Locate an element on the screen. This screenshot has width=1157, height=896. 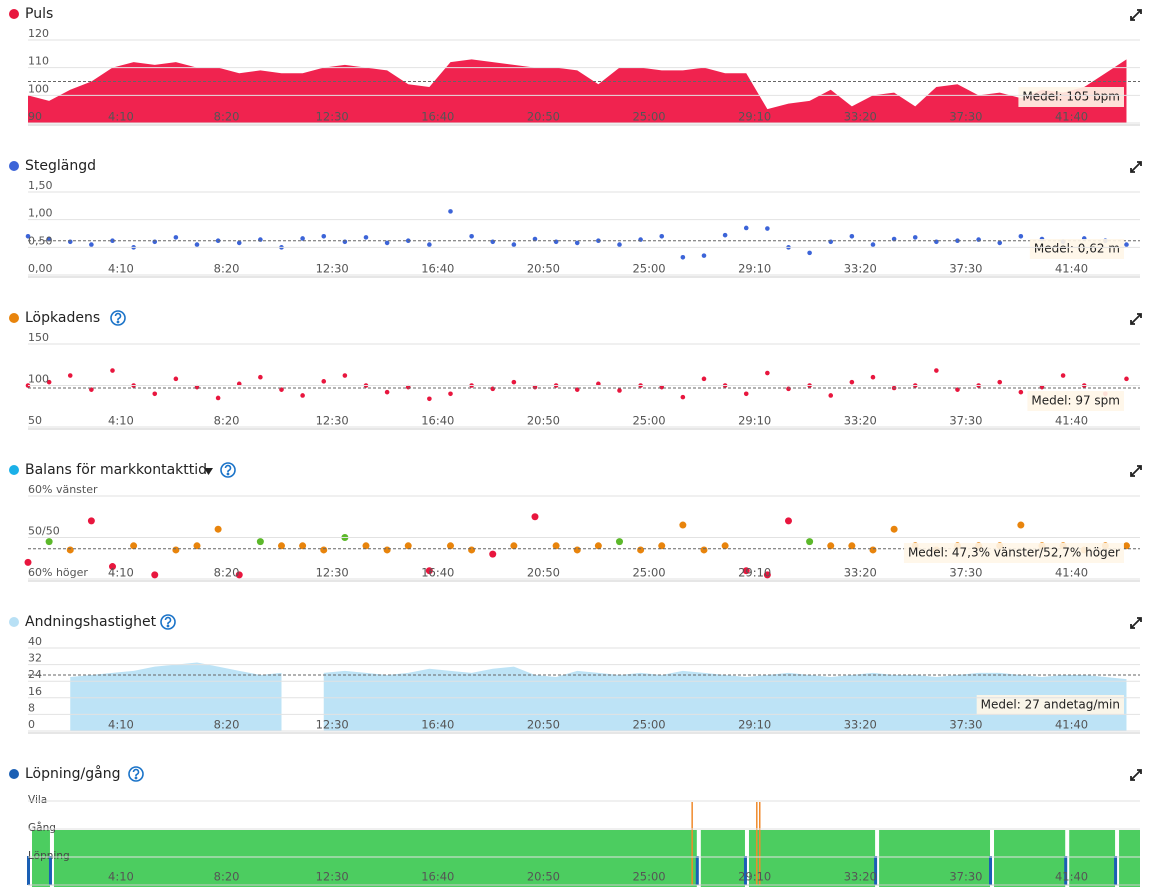
y-tick-label: Vila is located at coordinates (37, 800).